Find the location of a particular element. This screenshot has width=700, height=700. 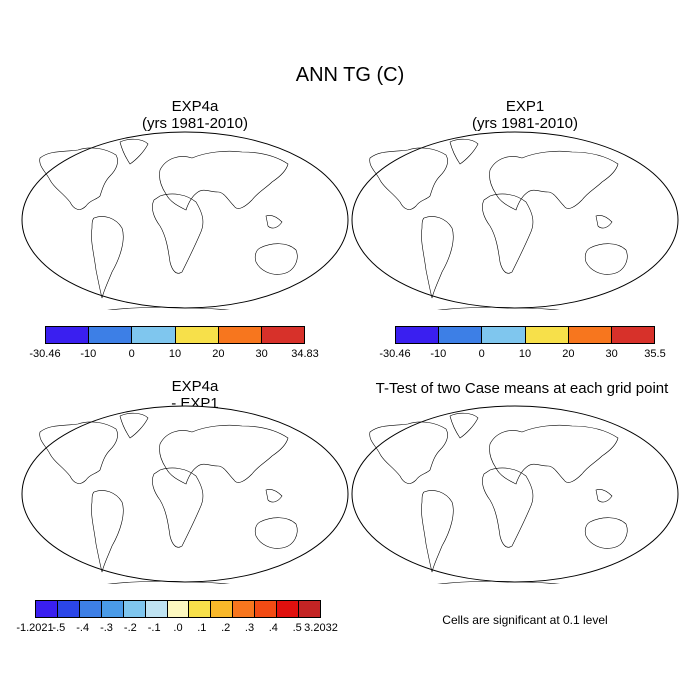

panel-2-title: EXP1 (yrs 1981-2010) is located at coordinates (525, 115).